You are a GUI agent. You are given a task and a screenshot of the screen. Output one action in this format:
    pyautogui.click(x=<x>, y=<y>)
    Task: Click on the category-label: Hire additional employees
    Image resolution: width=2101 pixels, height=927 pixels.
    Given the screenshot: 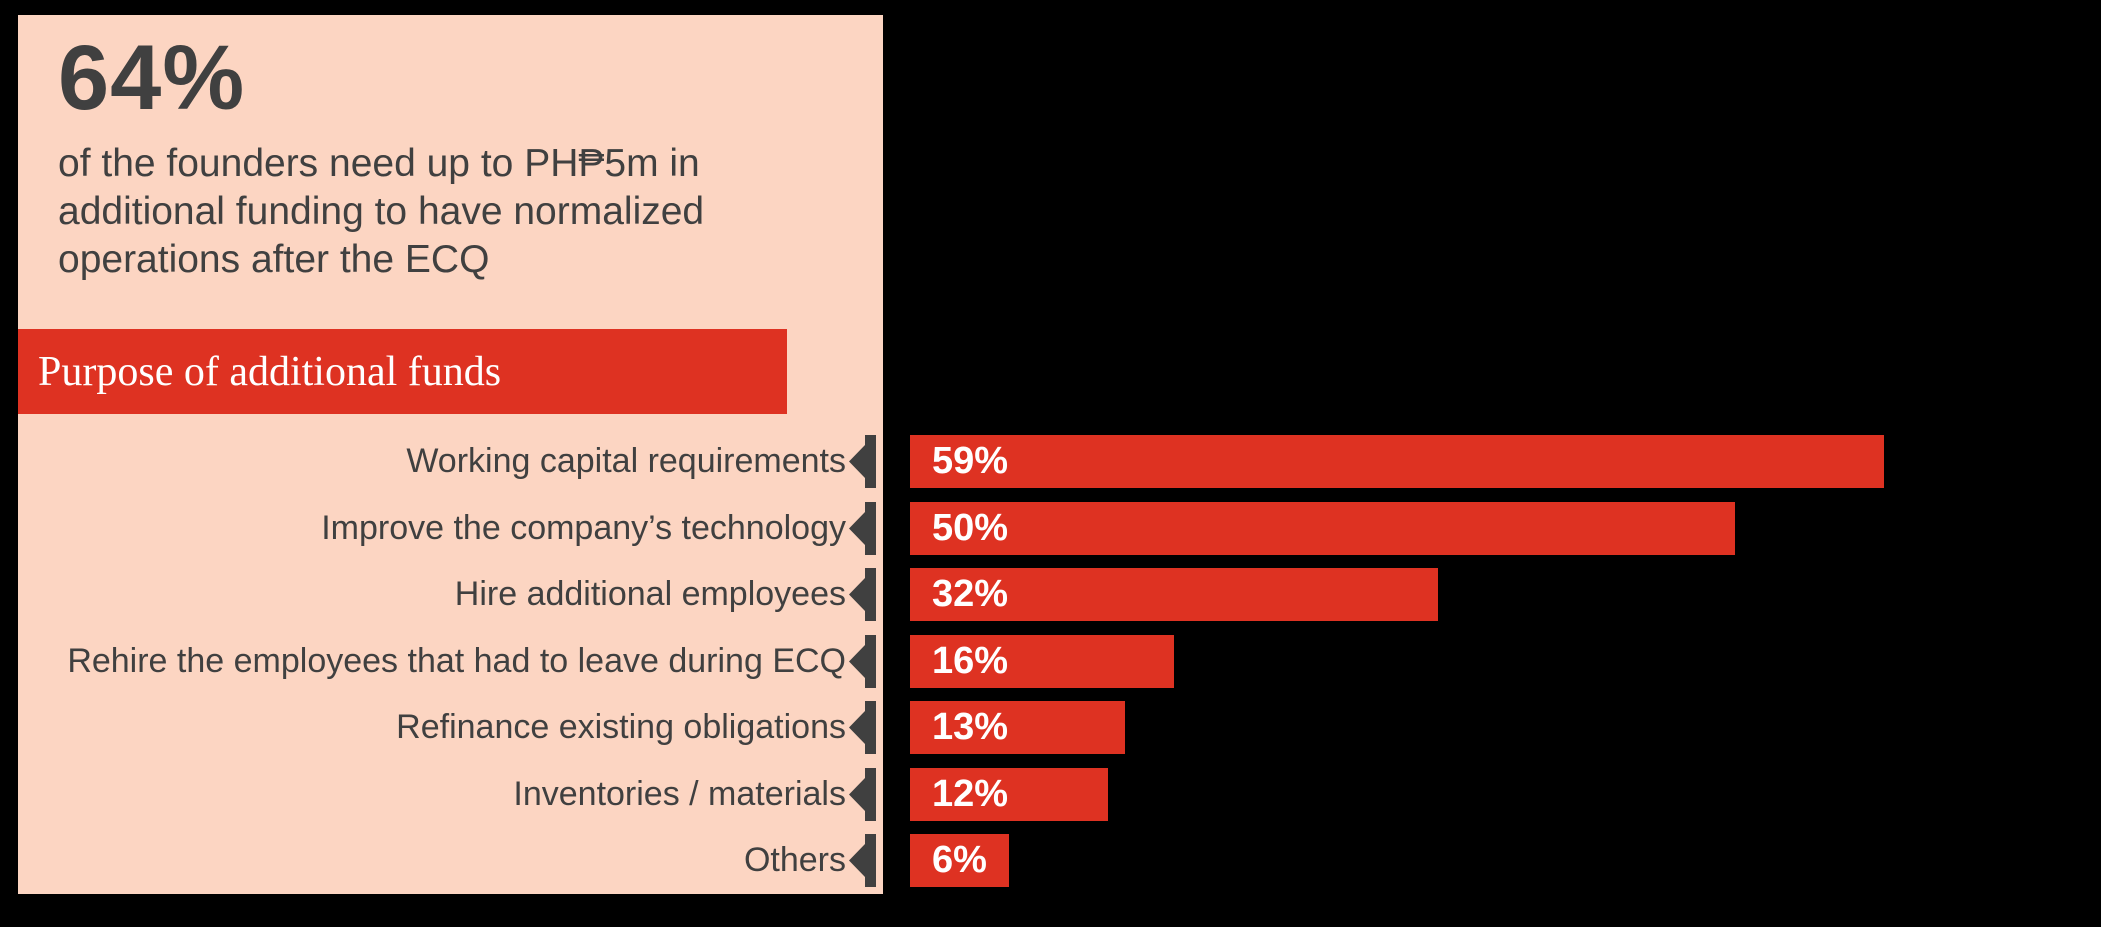 What is the action you would take?
    pyautogui.click(x=650, y=594)
    